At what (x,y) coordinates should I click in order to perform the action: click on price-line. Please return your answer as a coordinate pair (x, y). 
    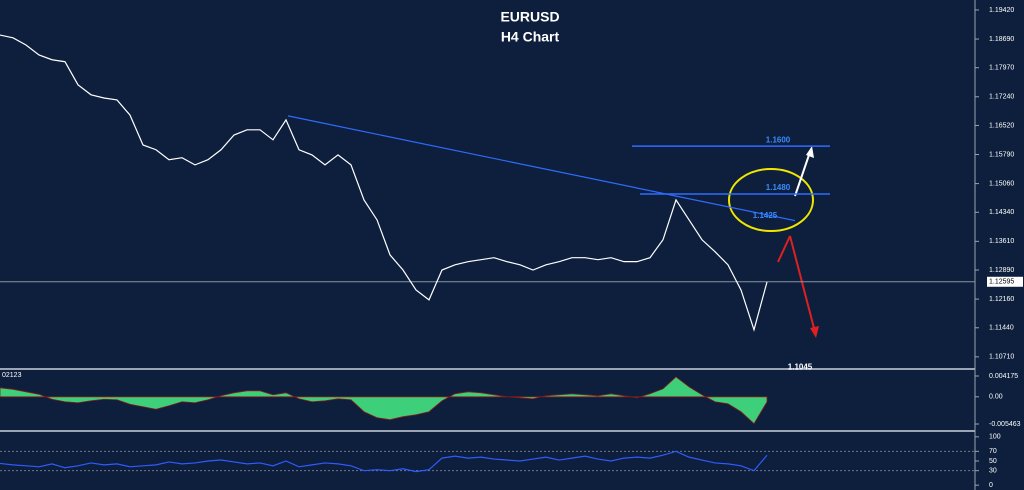
    Looking at the image, I should click on (384, 461).